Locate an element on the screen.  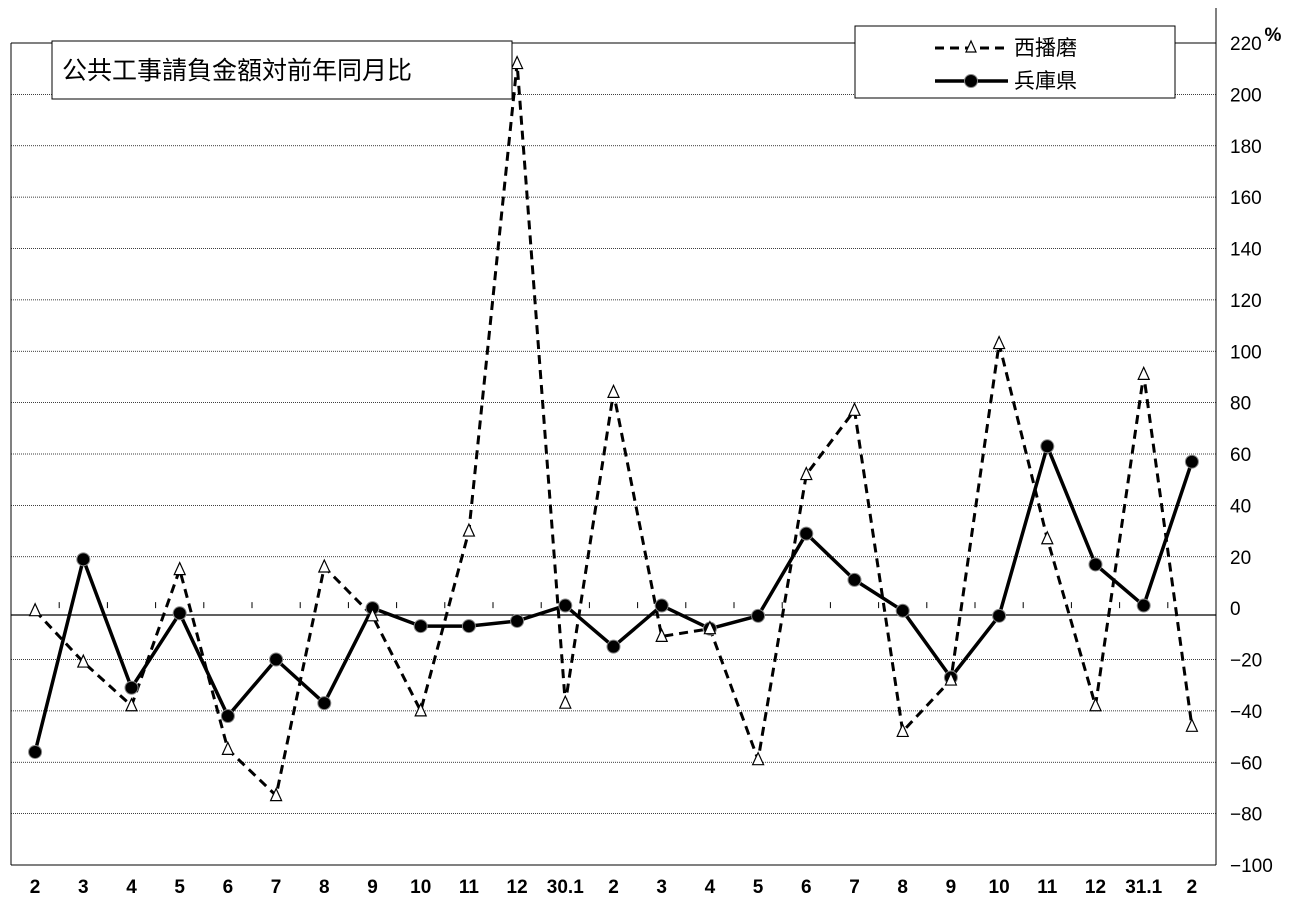
y-tick-label: 180 is located at coordinates (1246, 147).